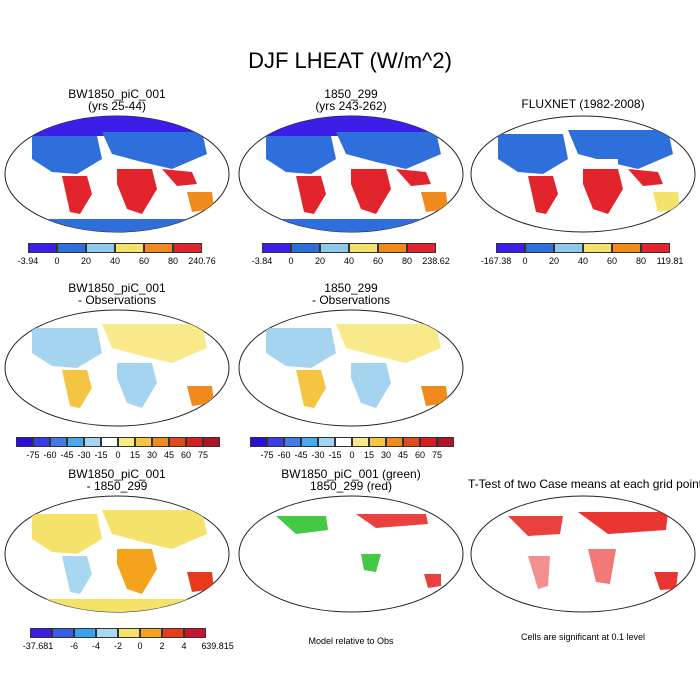 The image size is (700, 700). What do you see at coordinates (496, 261) in the screenshot?
I see `colorbar-min: -167.38` at bounding box center [496, 261].